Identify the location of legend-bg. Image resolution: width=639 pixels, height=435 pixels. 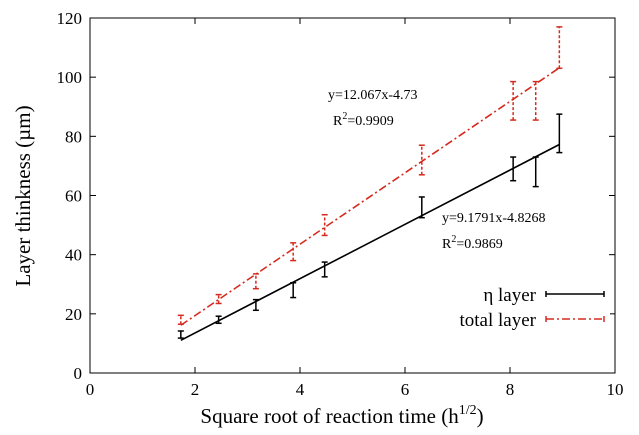
(505, 310).